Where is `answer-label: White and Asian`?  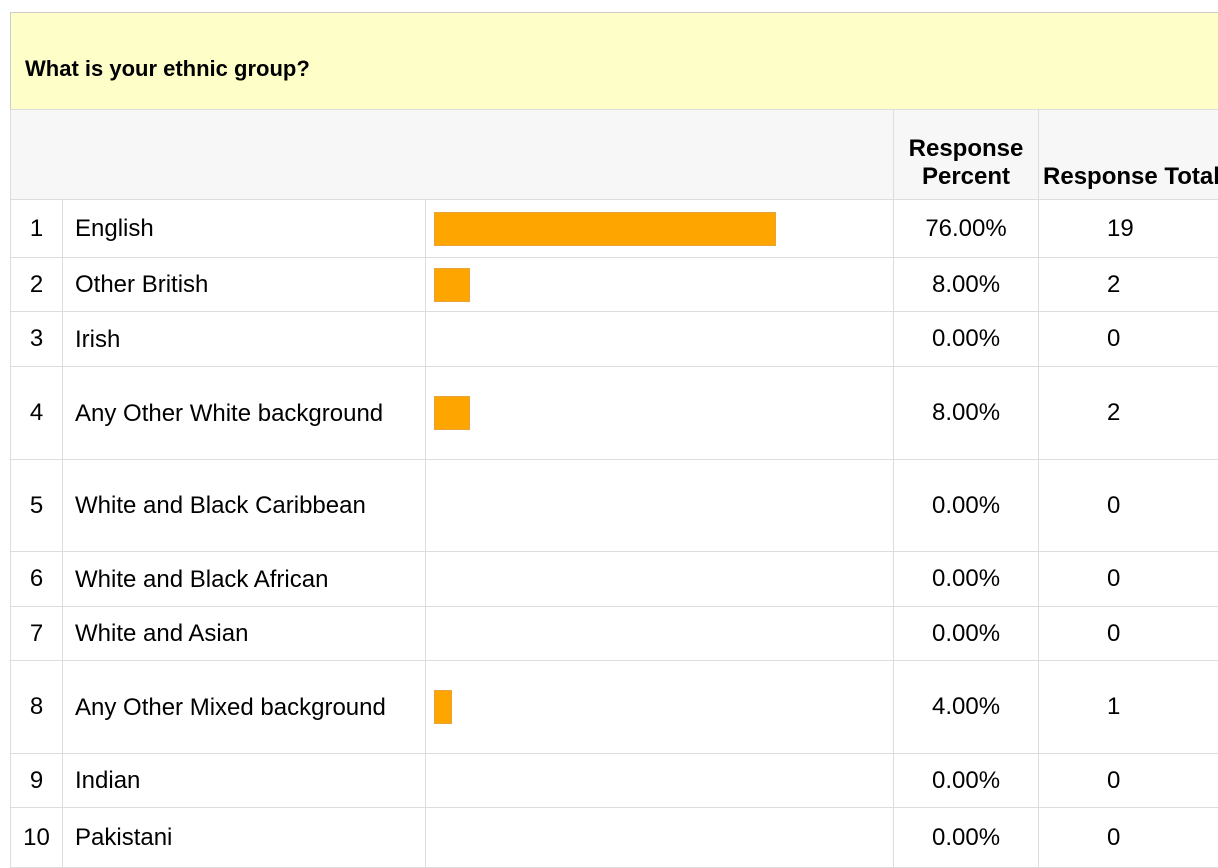 answer-label: White and Asian is located at coordinates (244, 634).